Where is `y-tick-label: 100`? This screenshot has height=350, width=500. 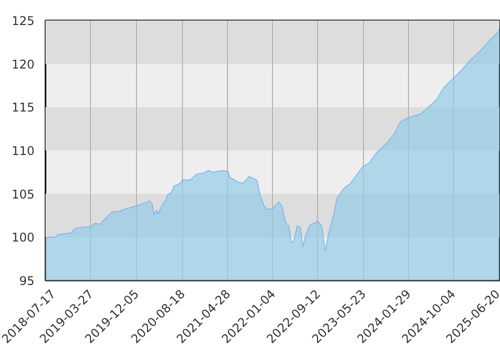 y-tick-label: 100 is located at coordinates (23, 237).